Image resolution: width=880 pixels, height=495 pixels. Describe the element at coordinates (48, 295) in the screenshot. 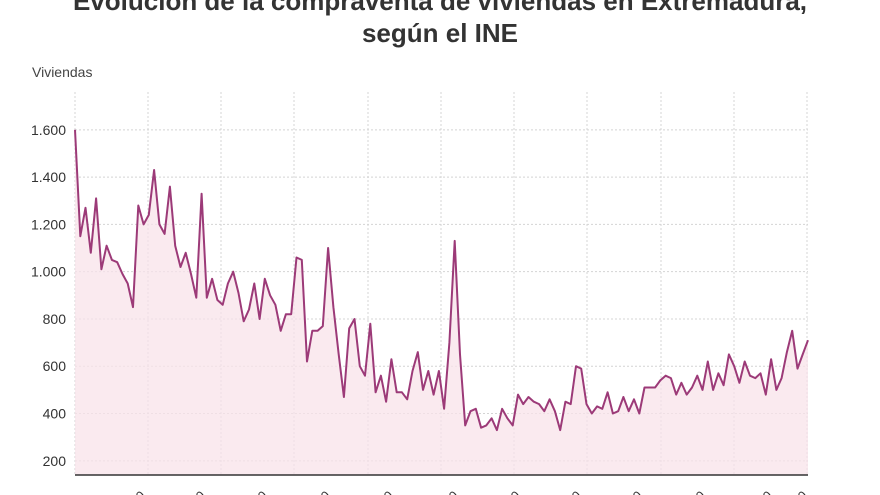

I see `y-tick-labels: 200 400 600 800 1.000 1.200 1.400 1.600` at that location.